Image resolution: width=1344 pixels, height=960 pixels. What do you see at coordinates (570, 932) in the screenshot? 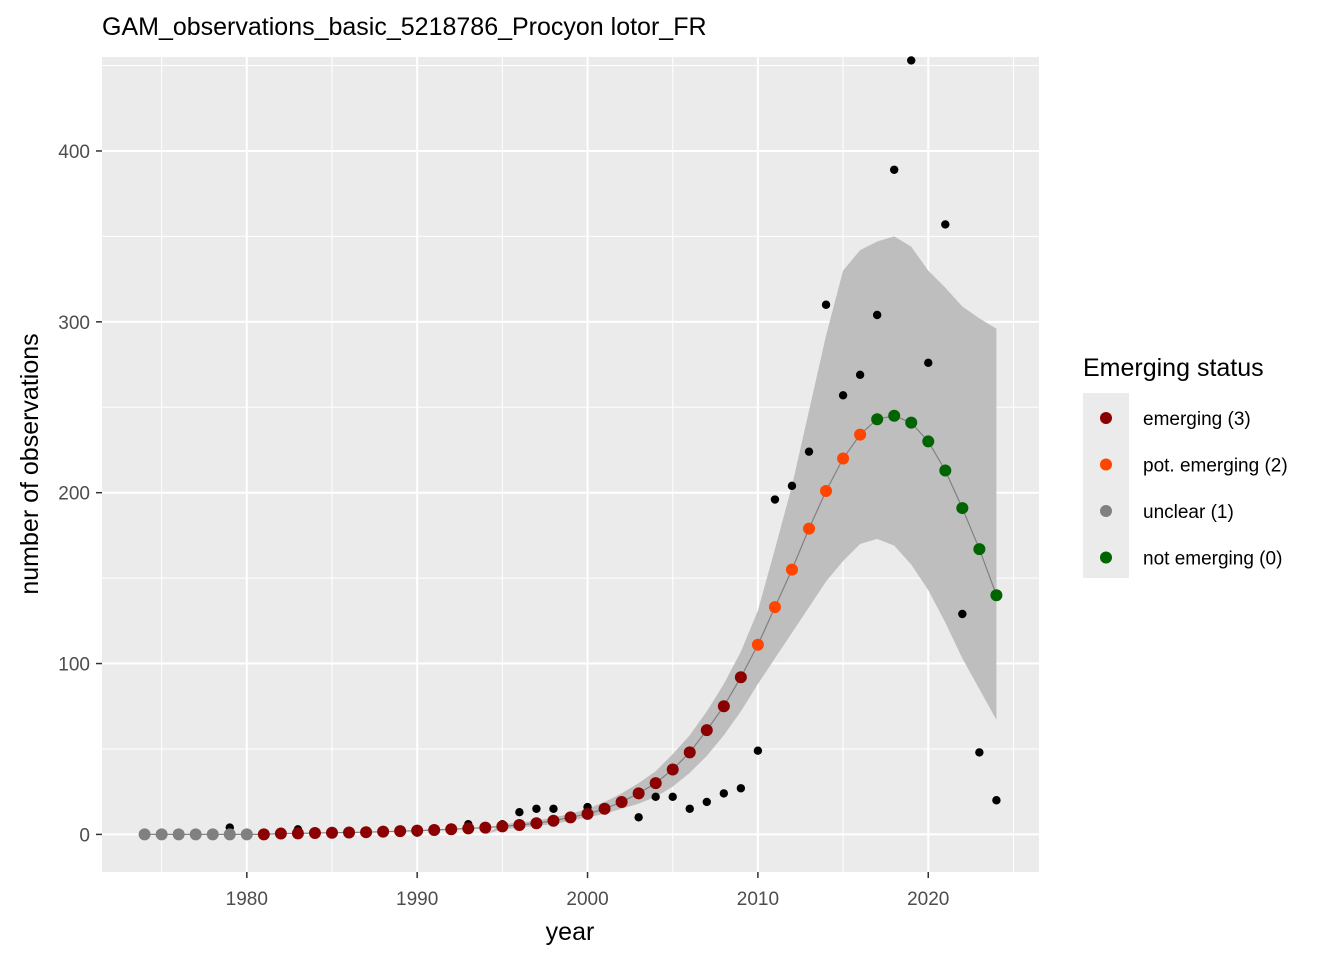
I see `x-axis-title: year` at bounding box center [570, 932].